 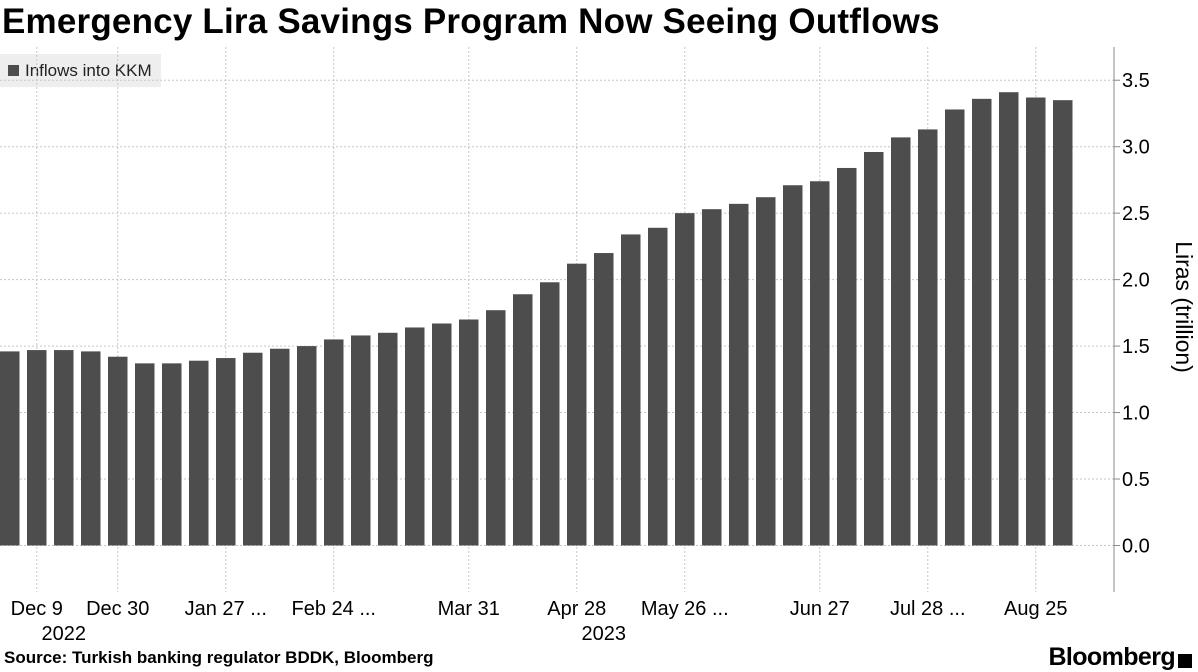 I want to click on y-tick-label: 1.0, so click(x=1136, y=414).